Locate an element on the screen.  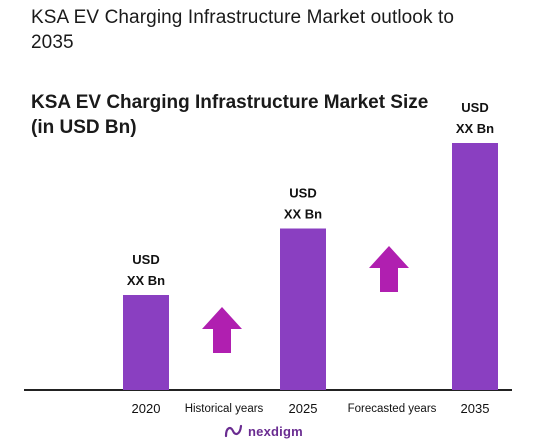
x-tick-label-2020: 2020 is located at coordinates (146, 408).